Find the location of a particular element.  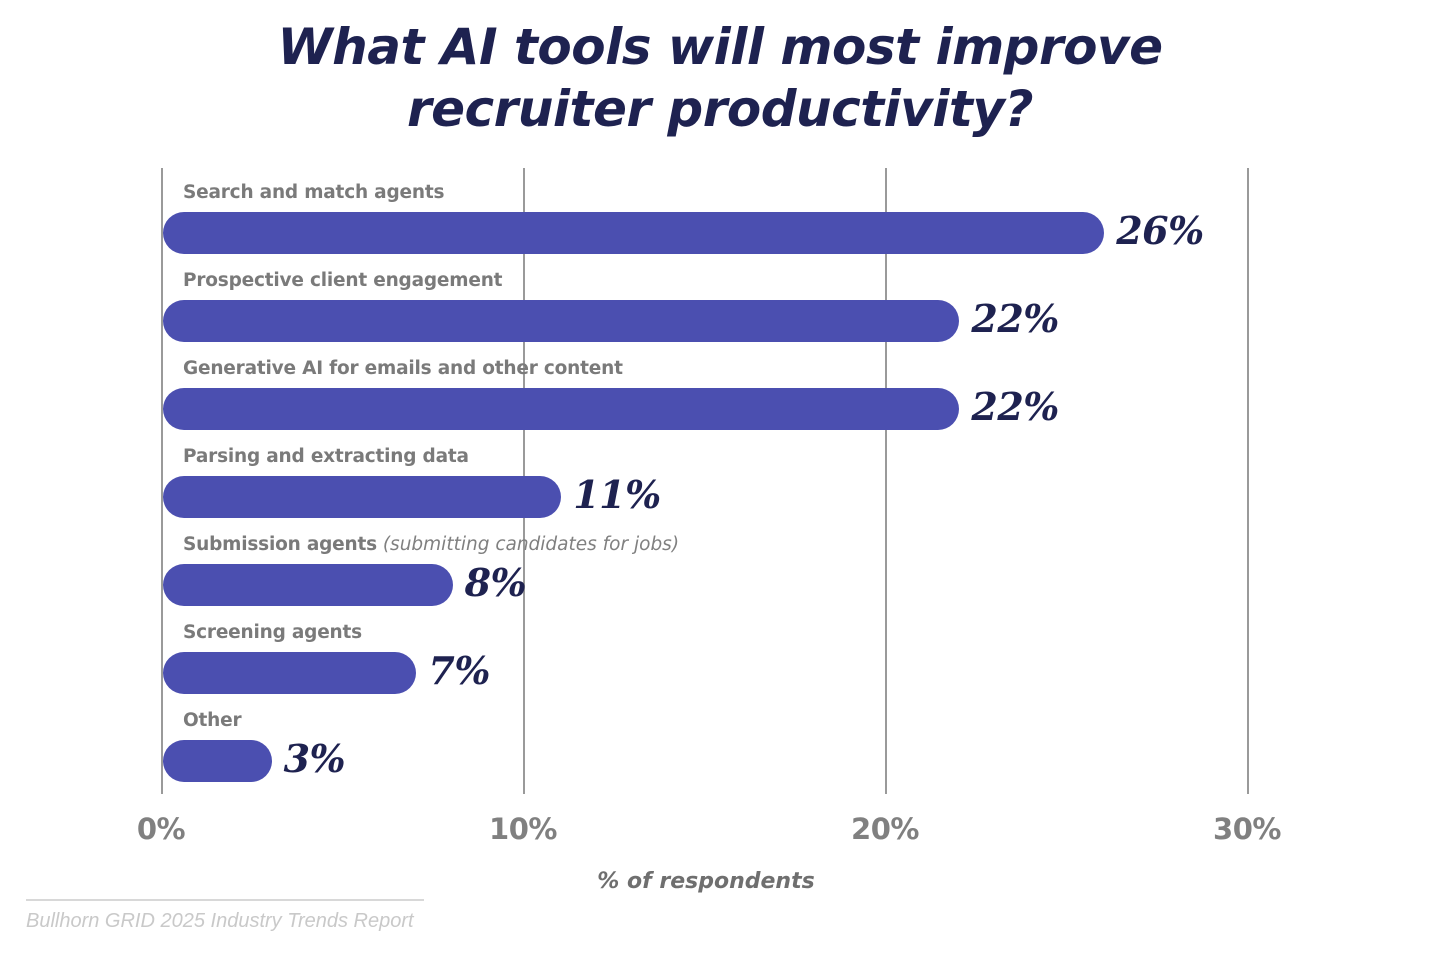

bar-value-label: 8% is located at coordinates (495, 582).